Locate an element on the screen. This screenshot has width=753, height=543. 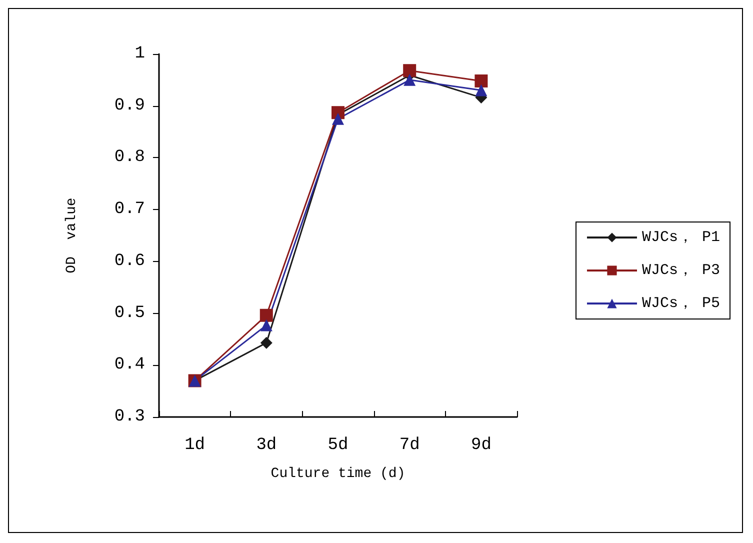
y-tick-label: 0.6 is located at coordinates (129, 261).